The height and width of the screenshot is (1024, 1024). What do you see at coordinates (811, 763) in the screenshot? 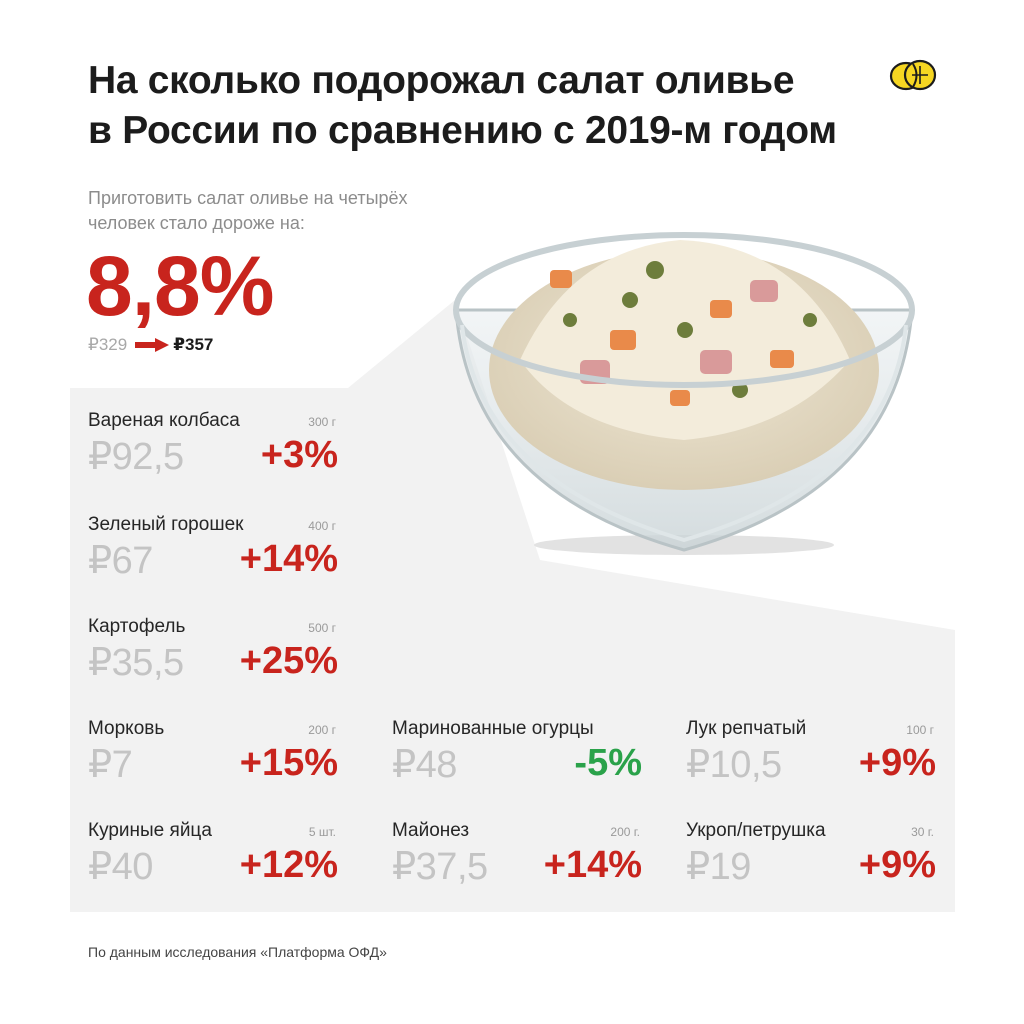
I see `ingredient-item-luk: Лук репчатый 100 г ₽10,5 +9%` at bounding box center [811, 763].